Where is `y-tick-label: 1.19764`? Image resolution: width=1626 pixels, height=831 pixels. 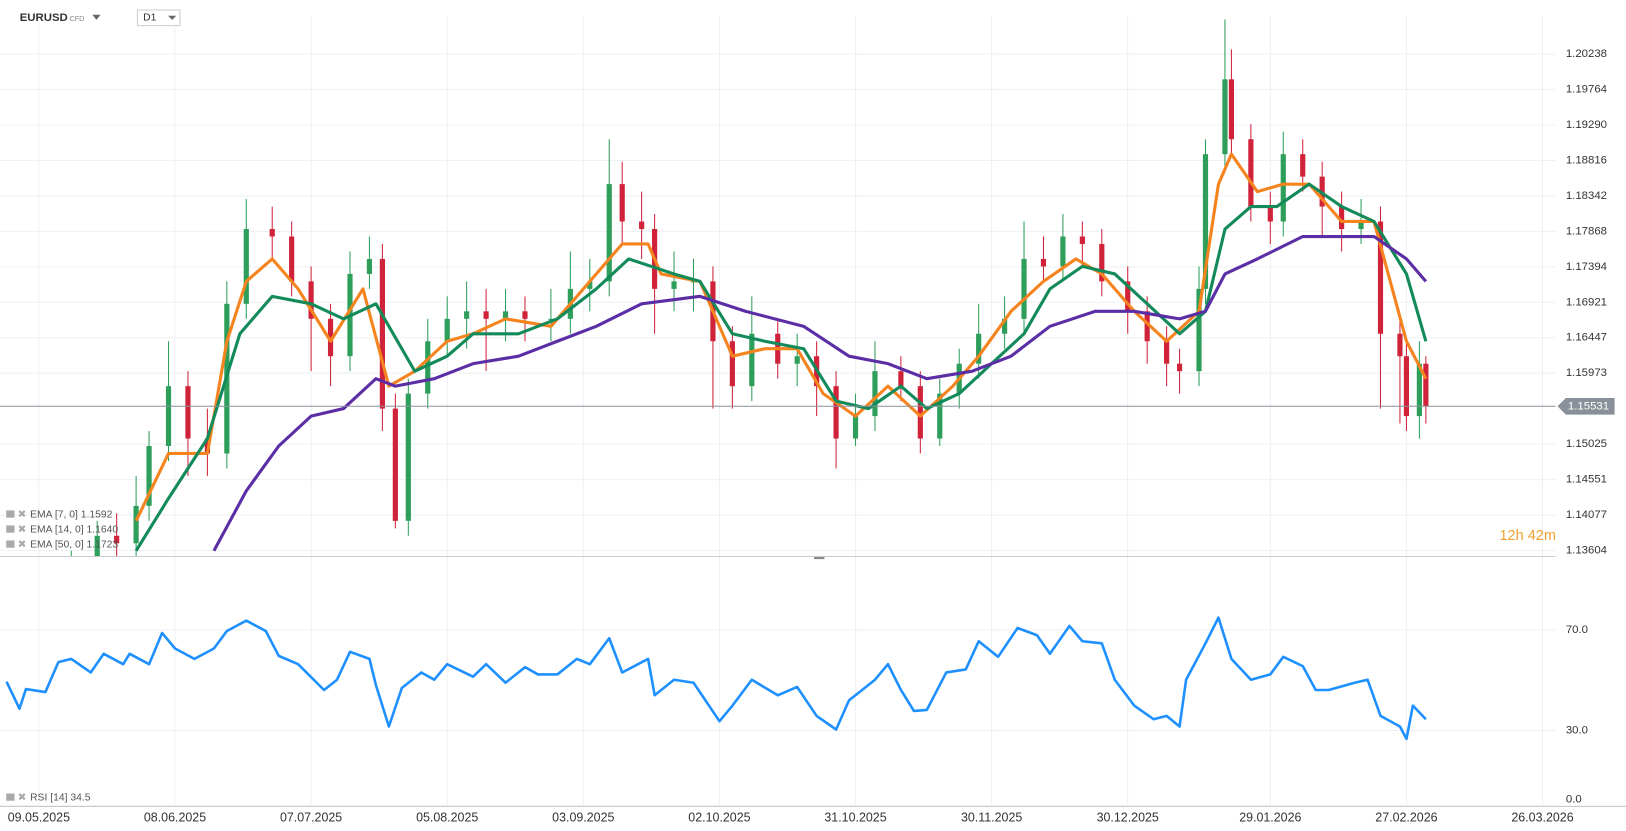
y-tick-label: 1.19764 is located at coordinates (1586, 90).